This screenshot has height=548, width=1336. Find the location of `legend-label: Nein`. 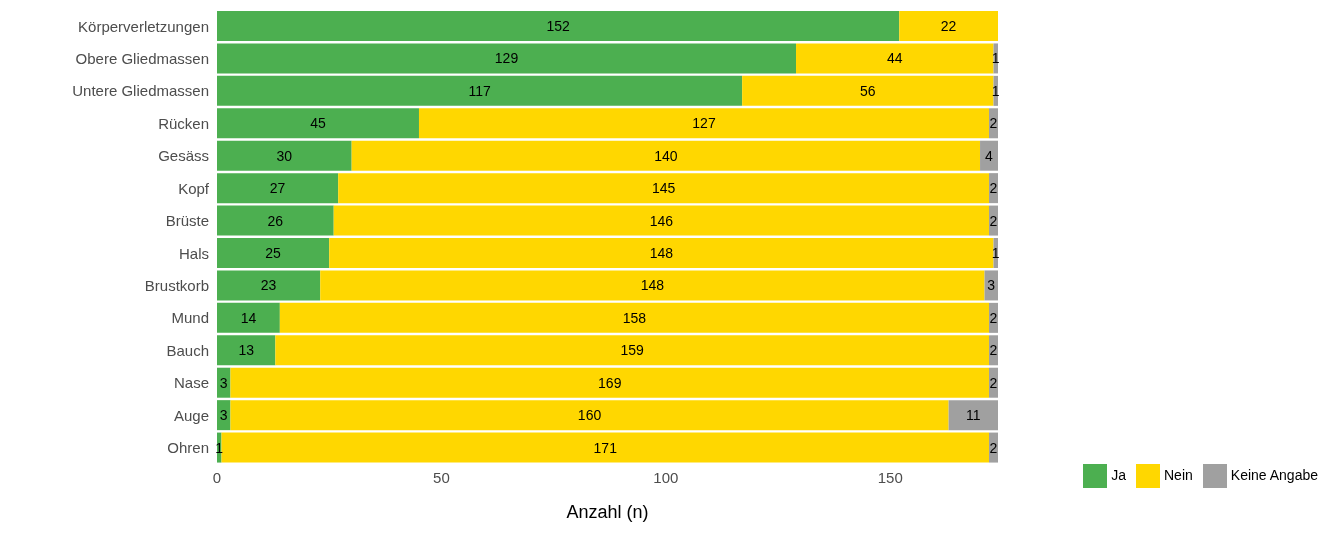

legend-label: Nein is located at coordinates (1178, 475).